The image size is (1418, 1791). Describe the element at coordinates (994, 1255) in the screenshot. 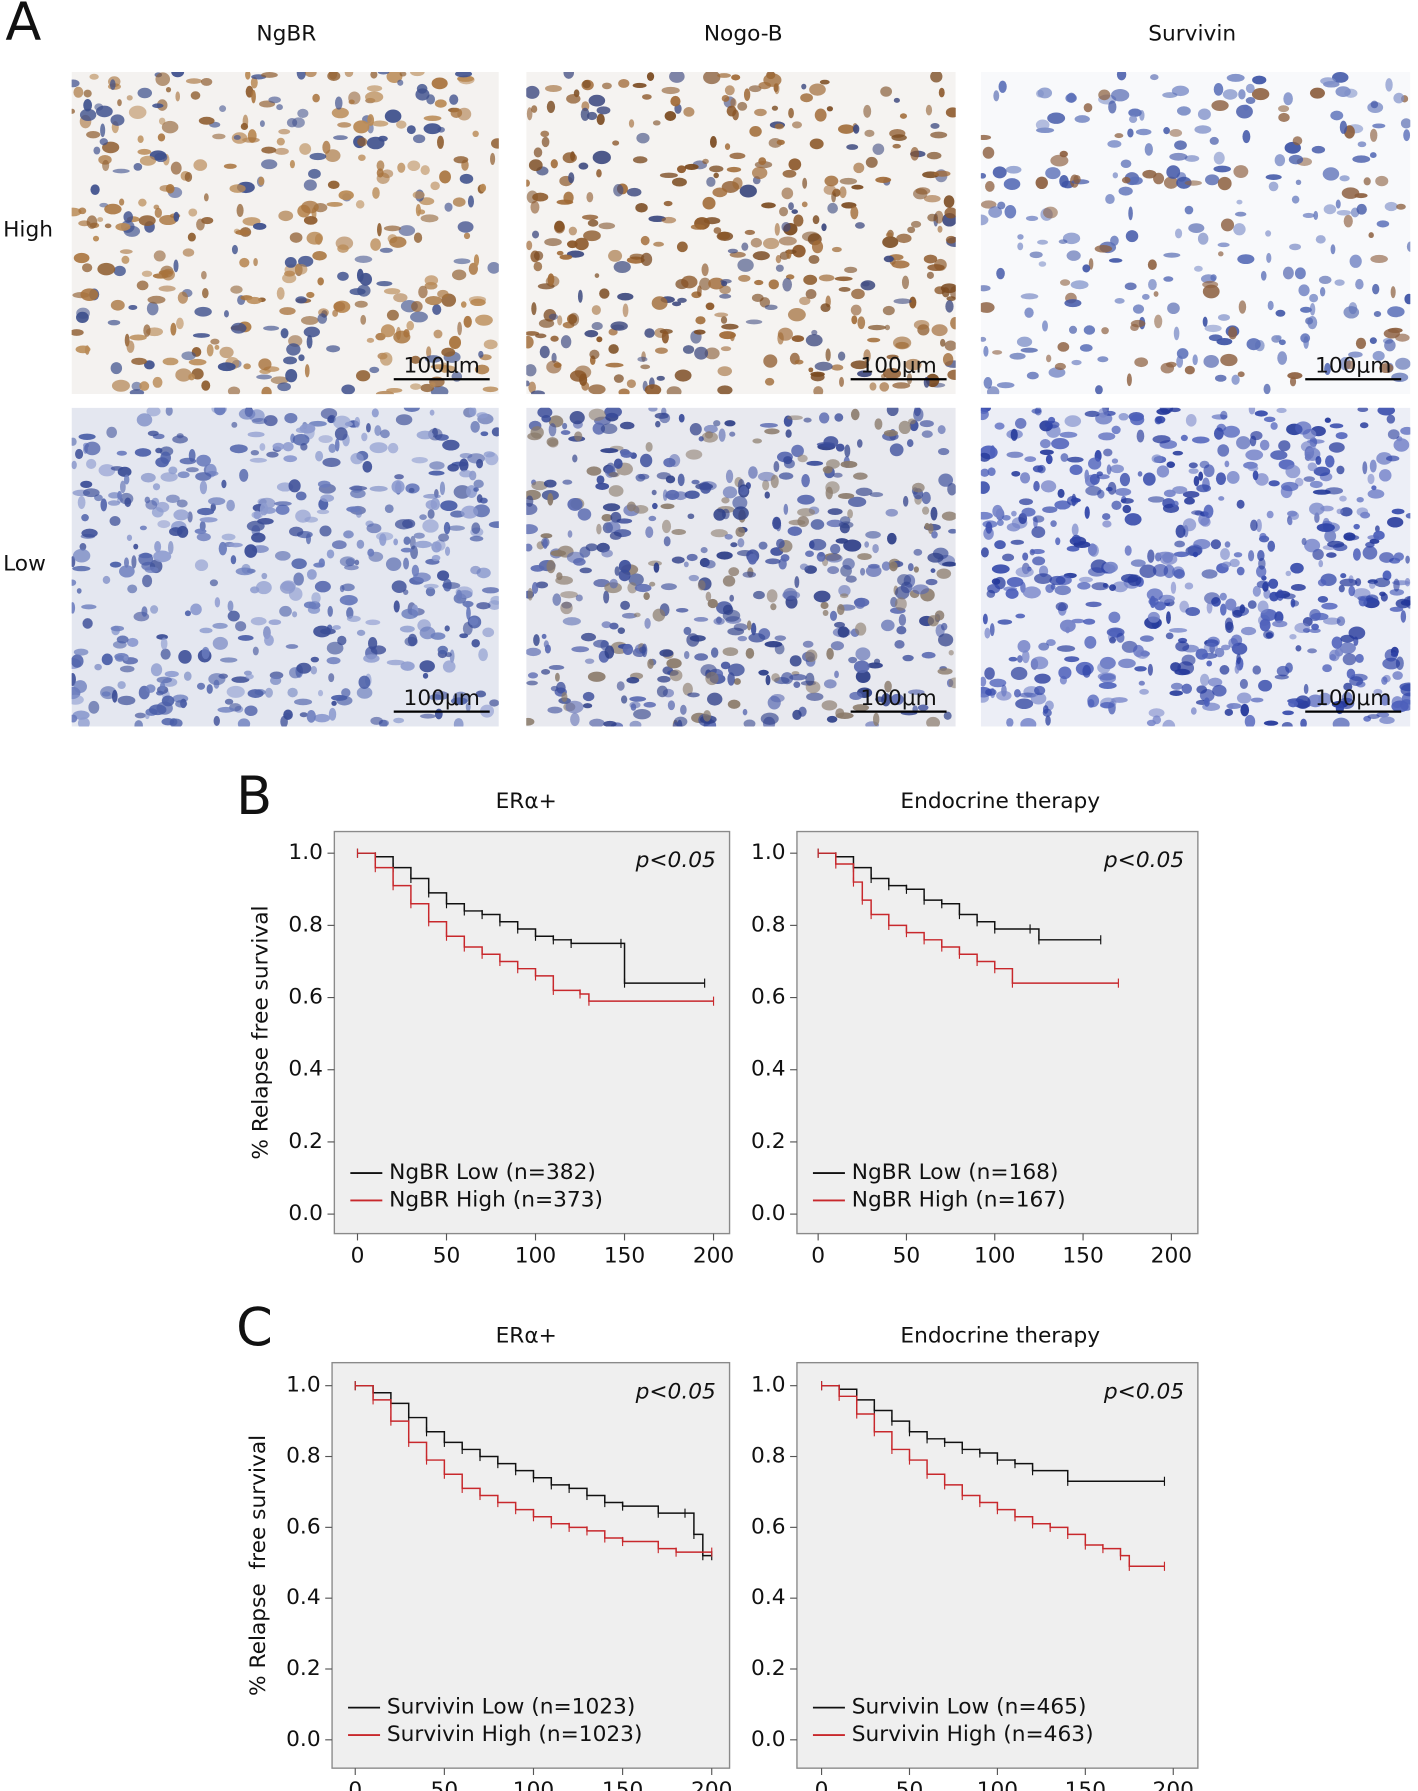

I see `x-tick-label: 100` at that location.